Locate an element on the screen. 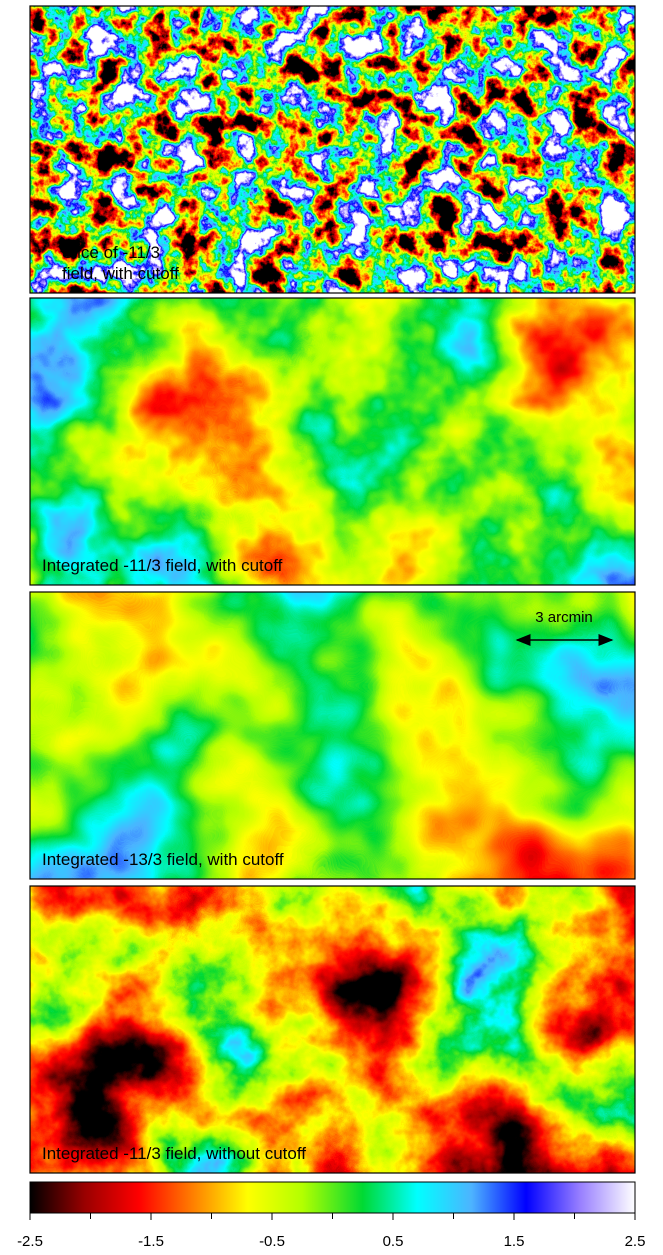 The width and height of the screenshot is (663, 1255). panel-label: Slice of -11/3 is located at coordinates (111, 252).